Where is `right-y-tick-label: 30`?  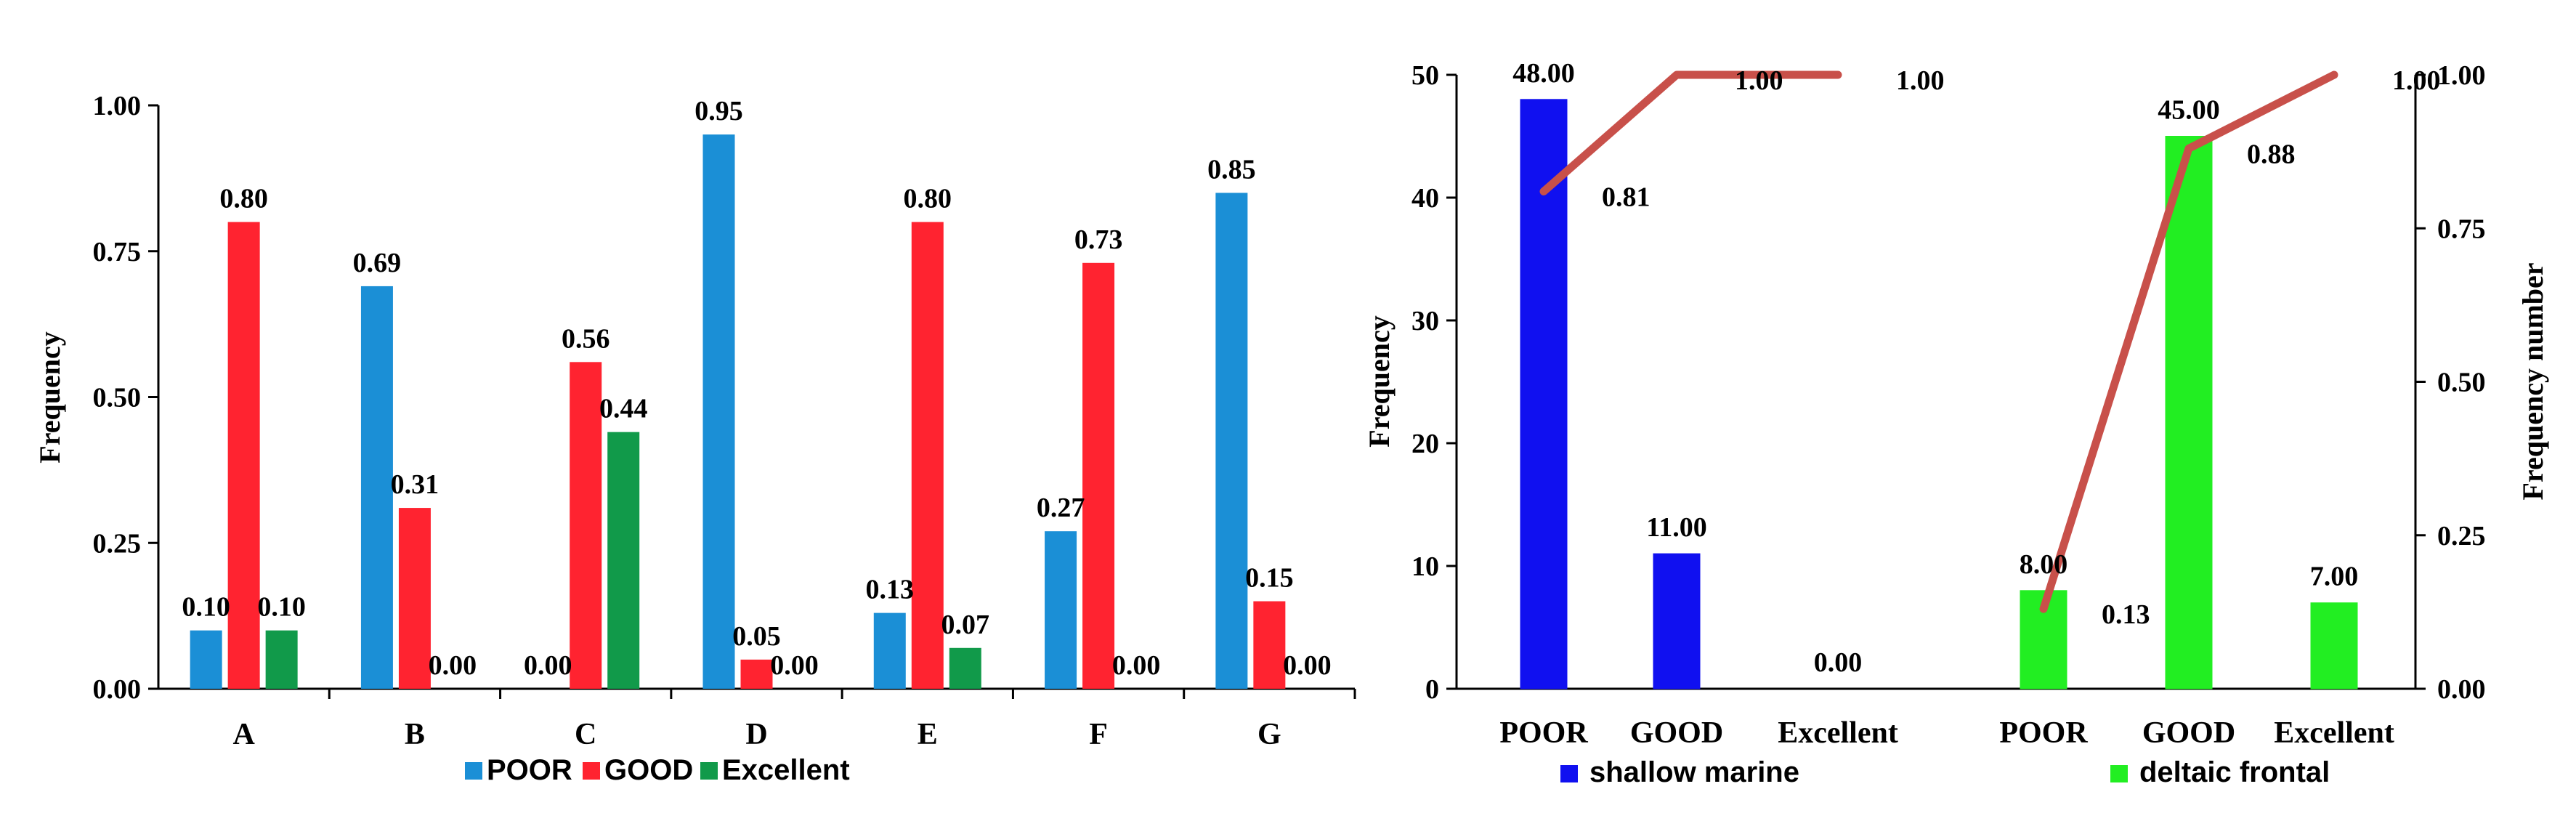 right-y-tick-label: 30 is located at coordinates (1425, 321).